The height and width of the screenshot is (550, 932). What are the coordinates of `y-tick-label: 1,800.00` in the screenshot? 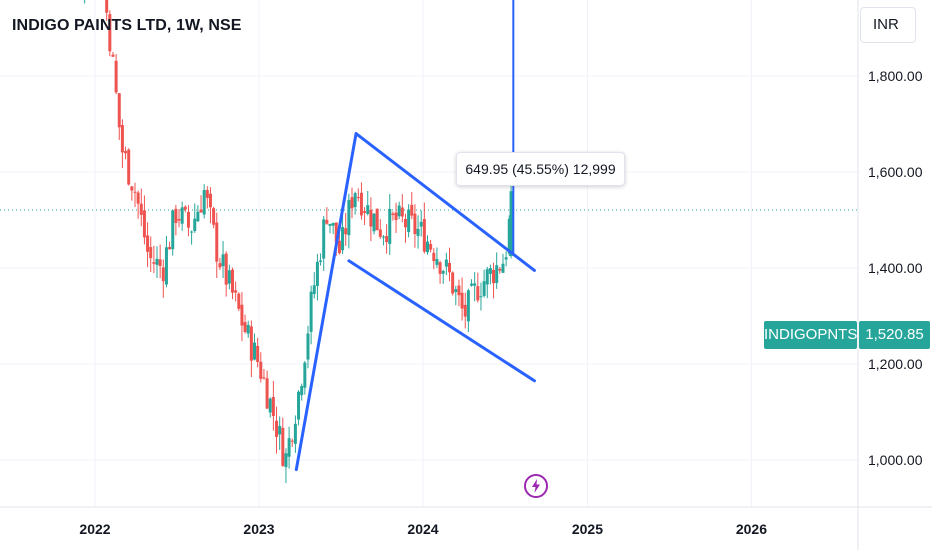 It's located at (895, 76).